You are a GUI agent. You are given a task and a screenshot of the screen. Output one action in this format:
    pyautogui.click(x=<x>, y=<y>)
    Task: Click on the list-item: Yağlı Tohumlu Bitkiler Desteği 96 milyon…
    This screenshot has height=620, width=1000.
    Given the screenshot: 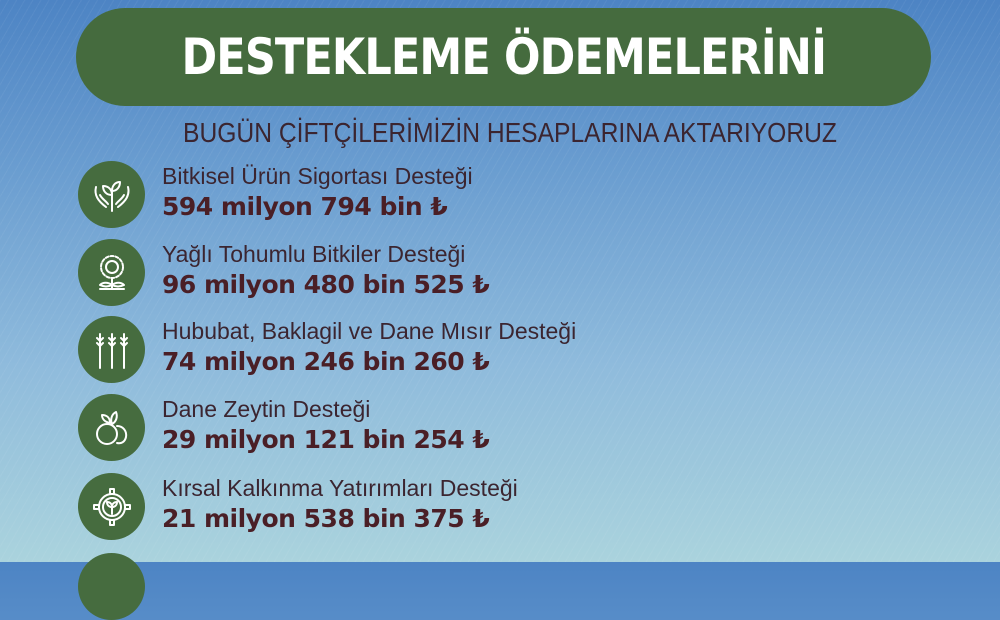 What is the action you would take?
    pyautogui.click(x=428, y=273)
    